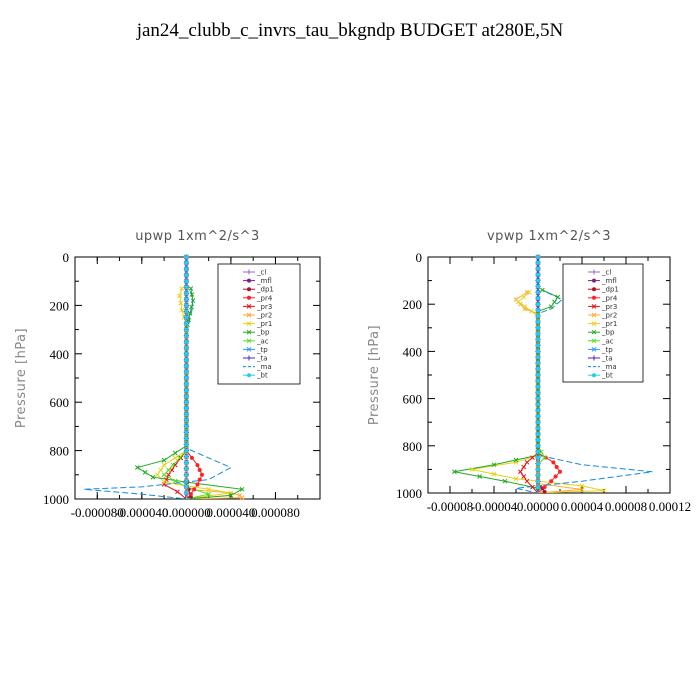 This screenshot has height=700, width=700. Describe the element at coordinates (141, 512) in the screenshot. I see `x-tick-label: -0.000040` at that location.